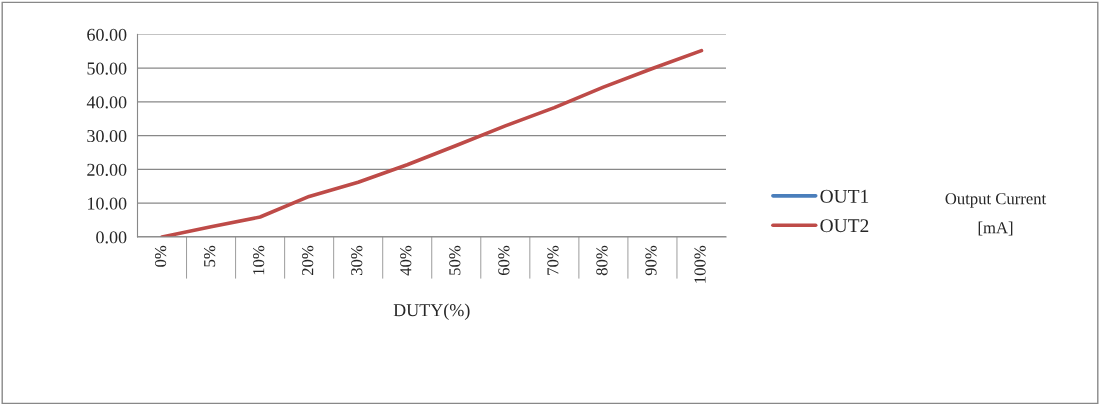 The width and height of the screenshot is (1100, 405). Describe the element at coordinates (553, 260) in the screenshot. I see `x-tick-label: 70%` at that location.